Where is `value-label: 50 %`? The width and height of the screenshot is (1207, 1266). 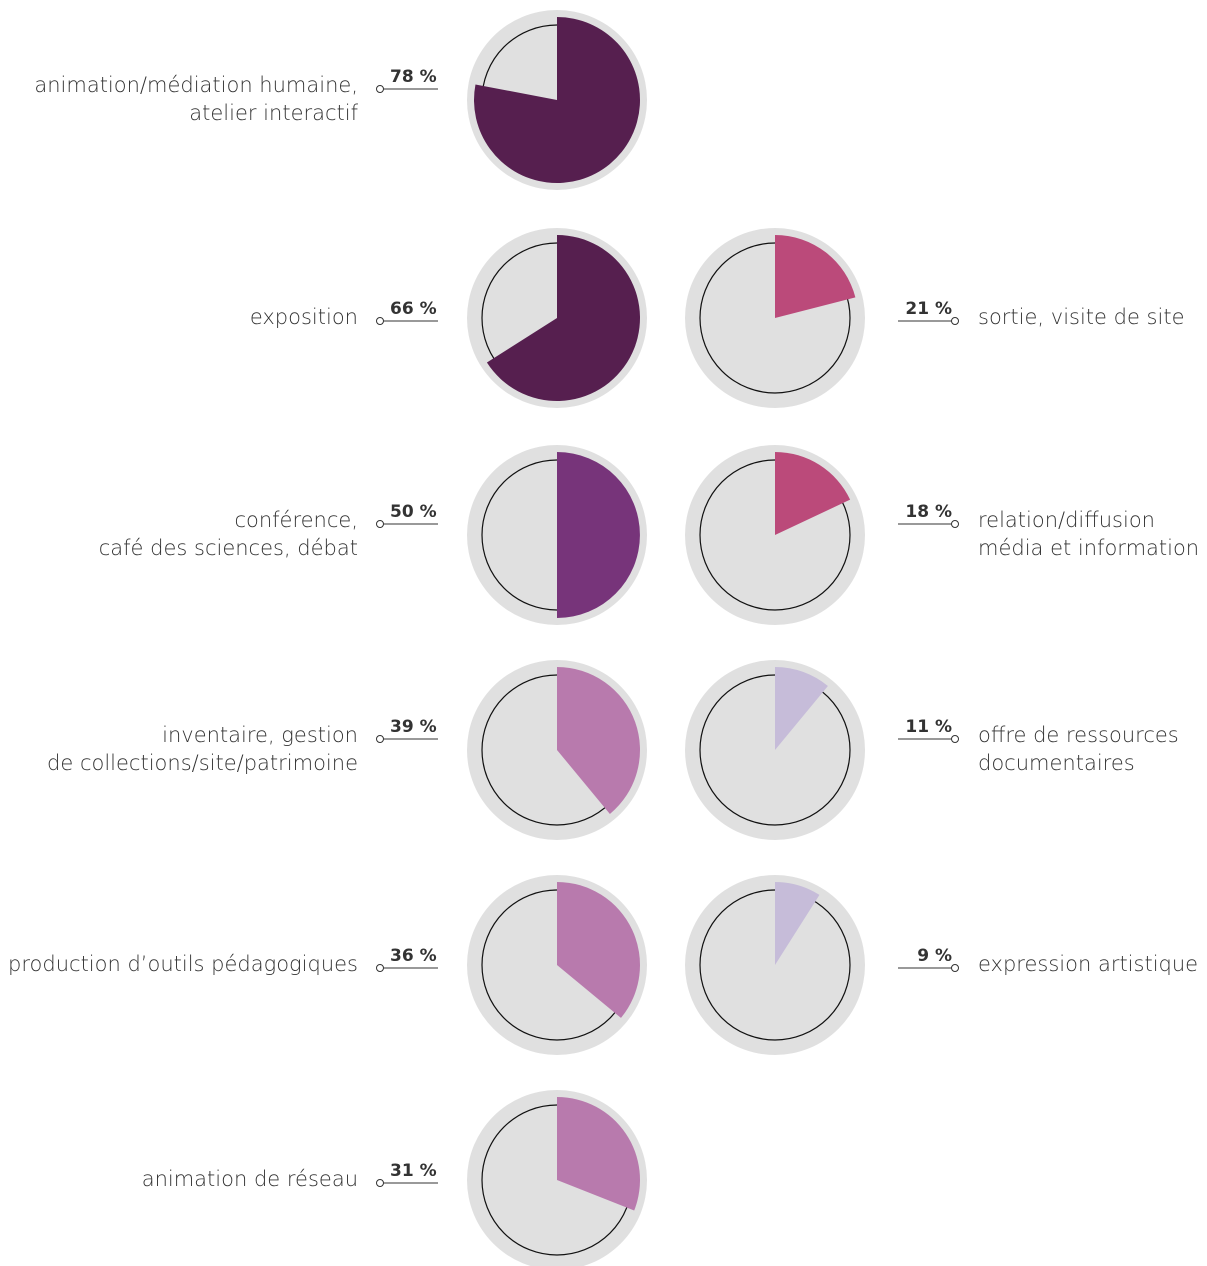 value-label: 50 % is located at coordinates (413, 512).